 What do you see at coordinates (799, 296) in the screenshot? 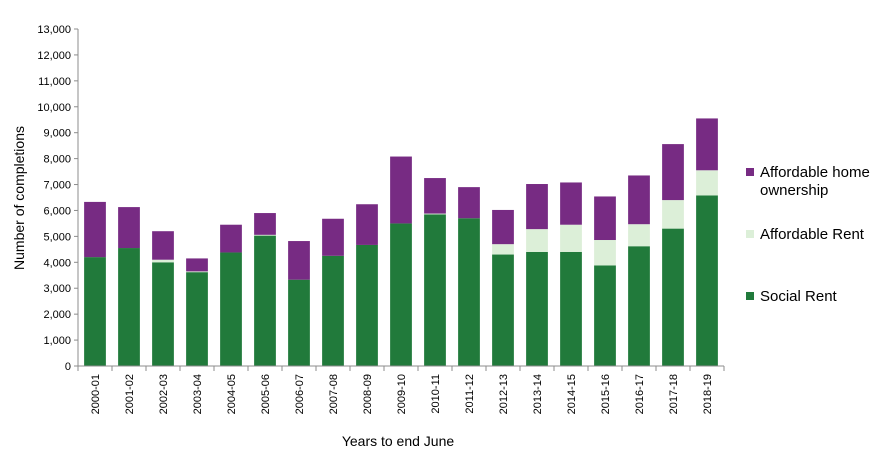
I see `legend-label: Social Rent` at bounding box center [799, 296].